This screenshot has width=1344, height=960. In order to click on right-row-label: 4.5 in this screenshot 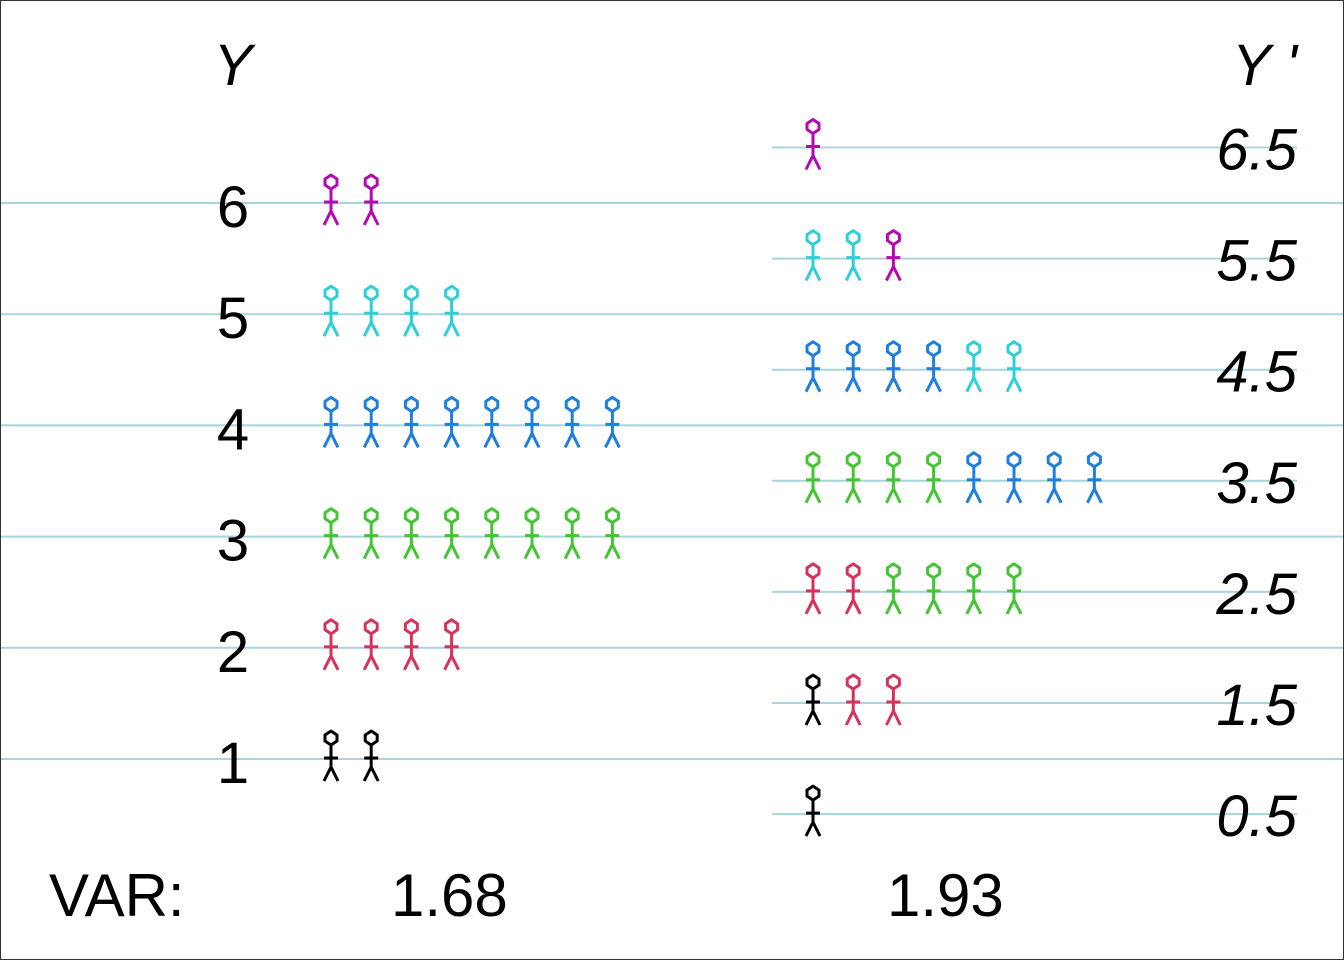, I will do `click(1256, 372)`.